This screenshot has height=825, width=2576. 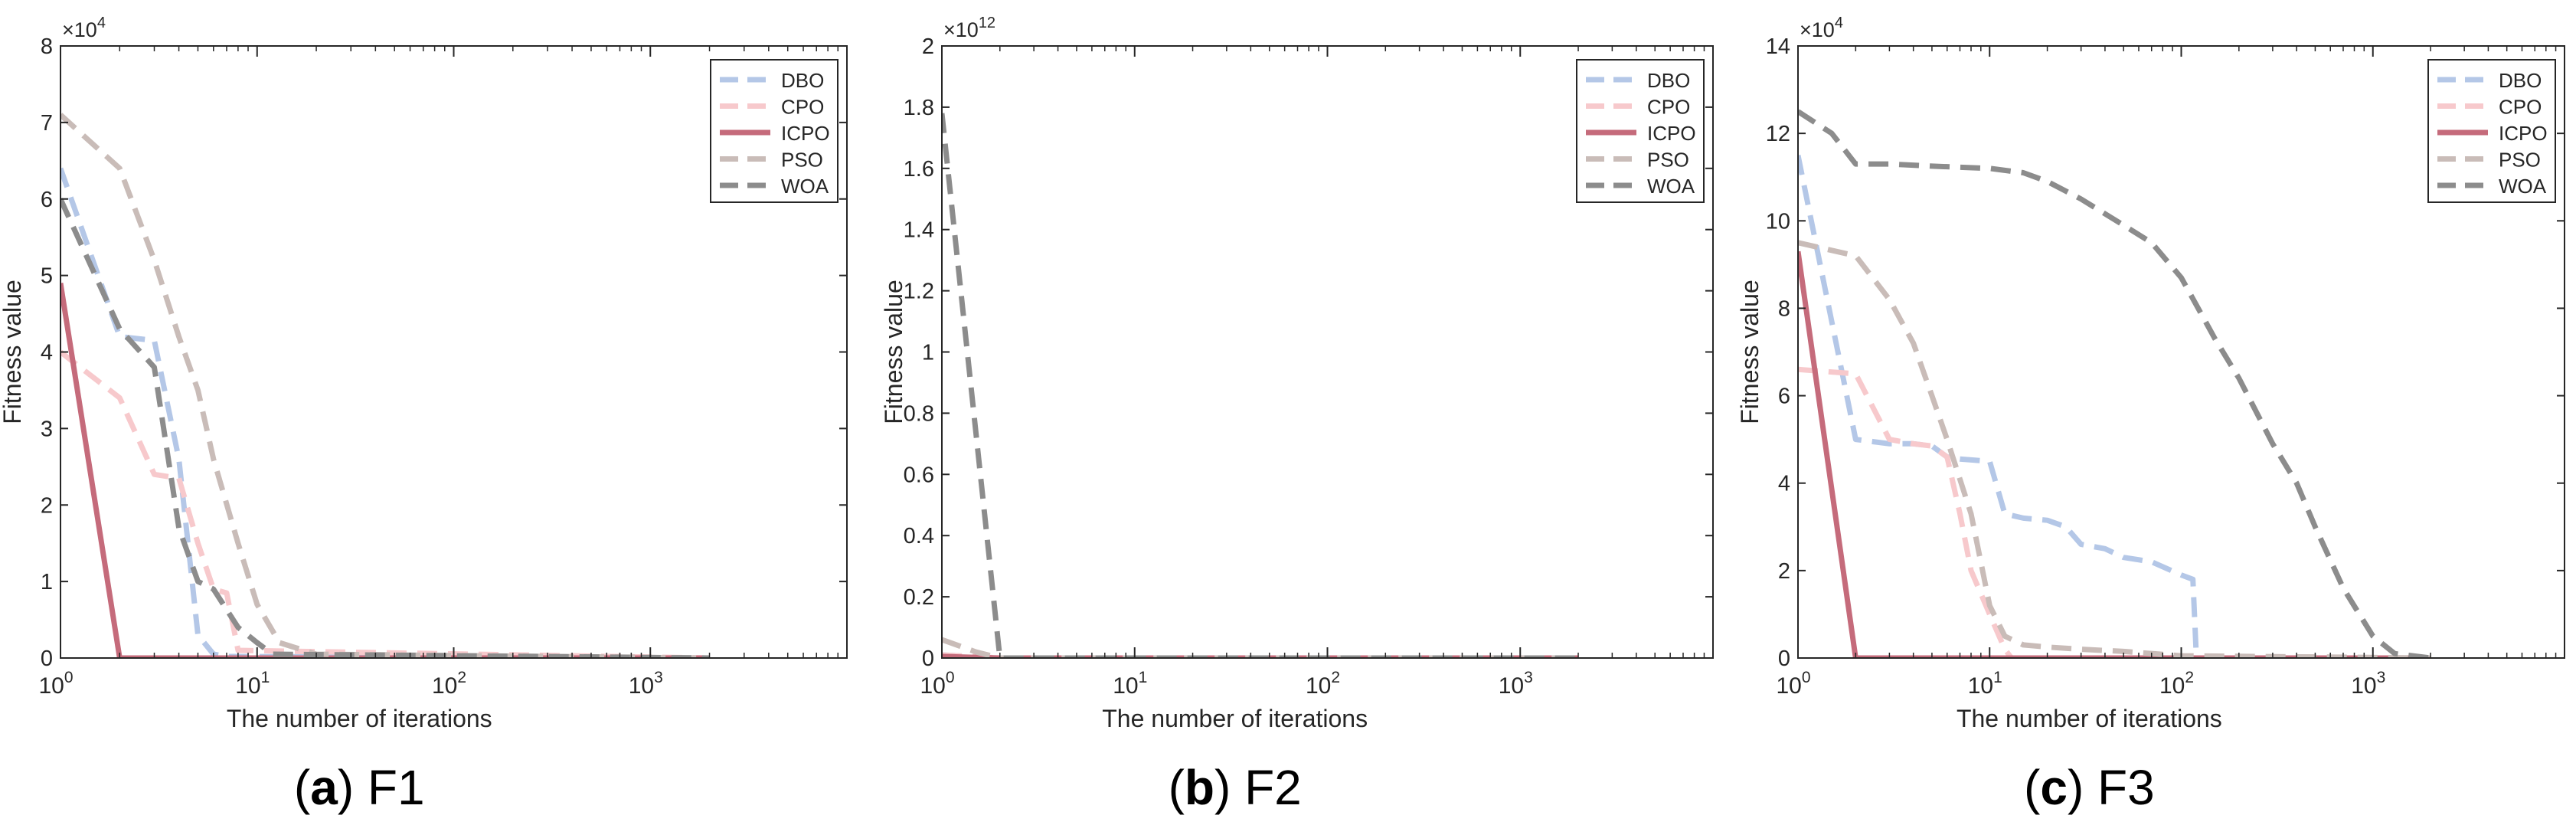 What do you see at coordinates (919, 536) in the screenshot?
I see `y-tick-label: 0.4` at bounding box center [919, 536].